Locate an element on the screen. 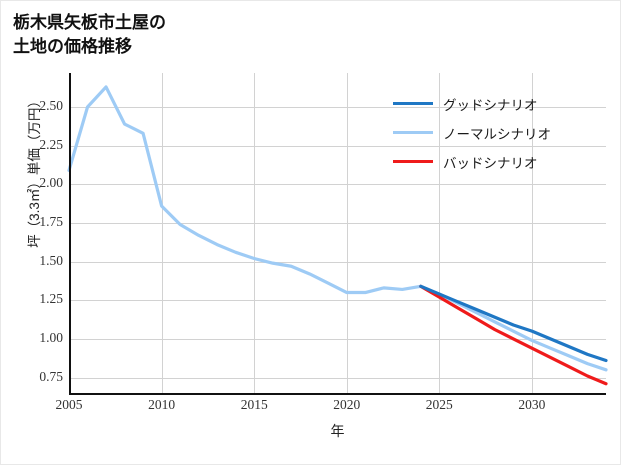 Image resolution: width=621 pixels, height=466 pixels. y-tick-label: 2.25 is located at coordinates (51, 144).